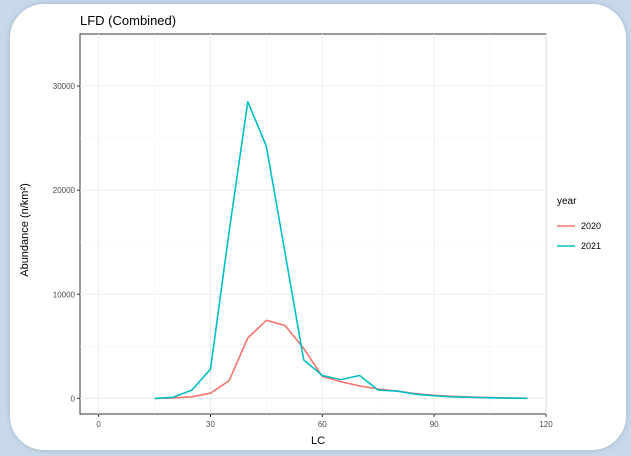  Describe the element at coordinates (591, 226) in the screenshot. I see `legend-label-2020: 2020` at that location.